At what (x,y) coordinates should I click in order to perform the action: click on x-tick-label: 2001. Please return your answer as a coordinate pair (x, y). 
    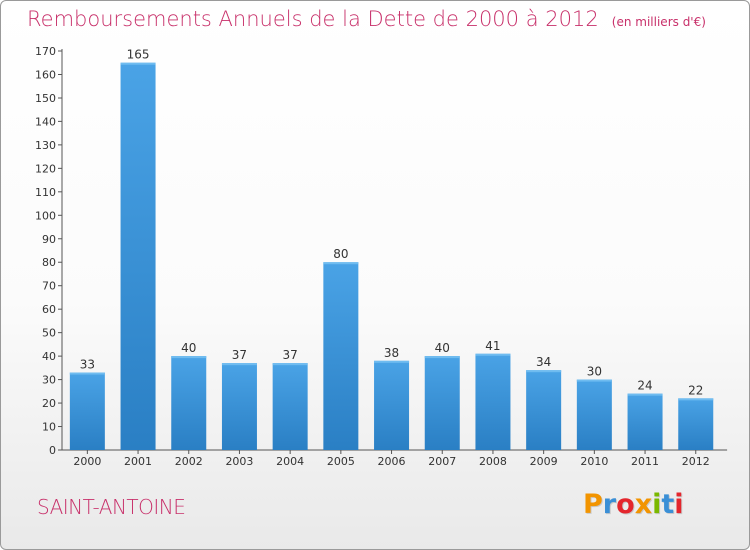
    Looking at the image, I should click on (138, 461).